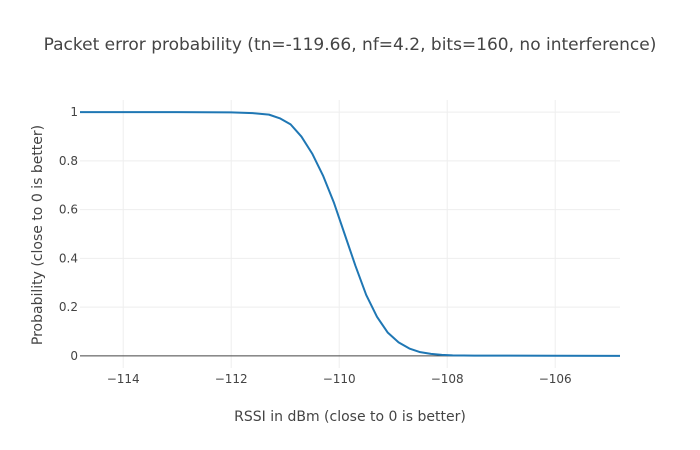 The height and width of the screenshot is (450, 700). I want to click on y-tick-label: 1, so click(74, 112).